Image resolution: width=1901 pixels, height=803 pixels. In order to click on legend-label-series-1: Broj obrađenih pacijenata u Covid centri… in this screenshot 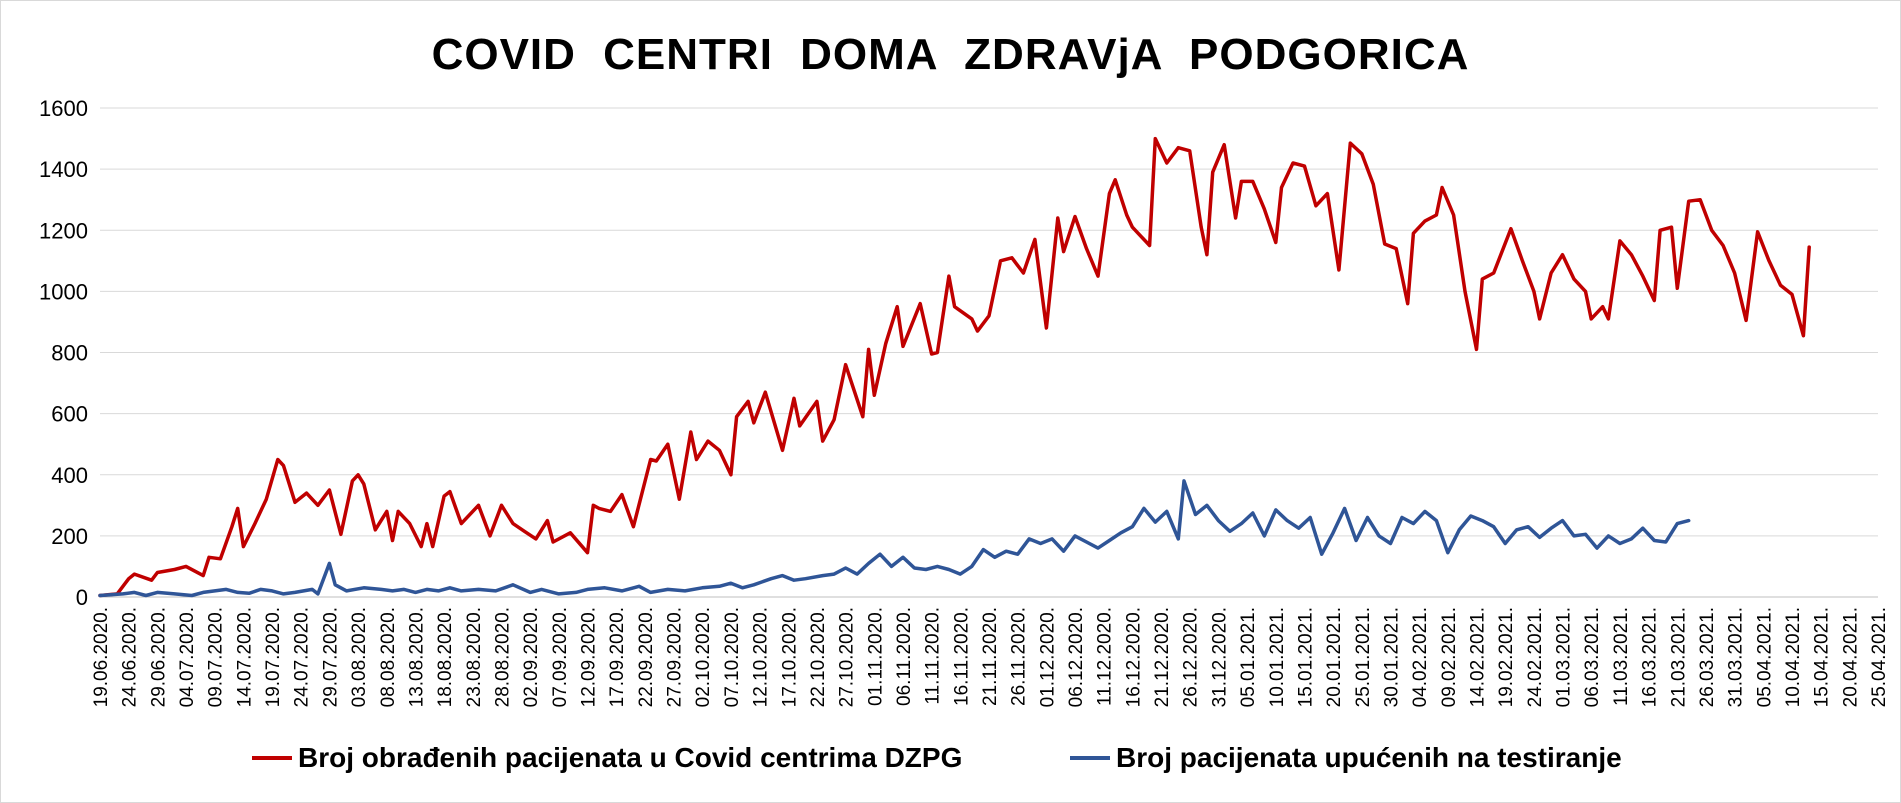, I will do `click(630, 757)`.